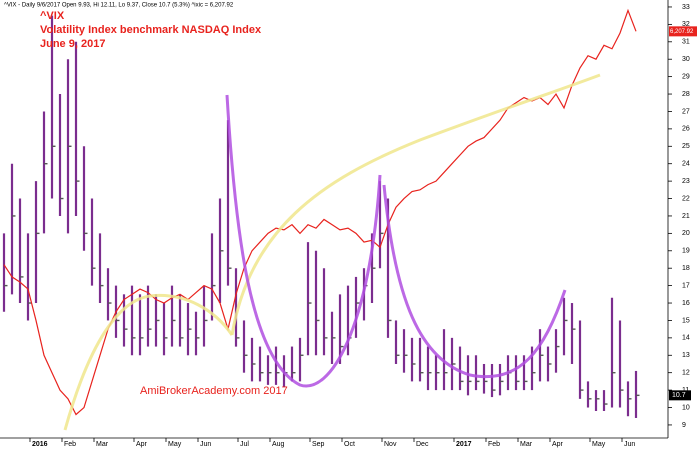  Describe the element at coordinates (214, 391) in the screenshot. I see `watermark: AmiBrokerAcademy.com 2017` at that location.